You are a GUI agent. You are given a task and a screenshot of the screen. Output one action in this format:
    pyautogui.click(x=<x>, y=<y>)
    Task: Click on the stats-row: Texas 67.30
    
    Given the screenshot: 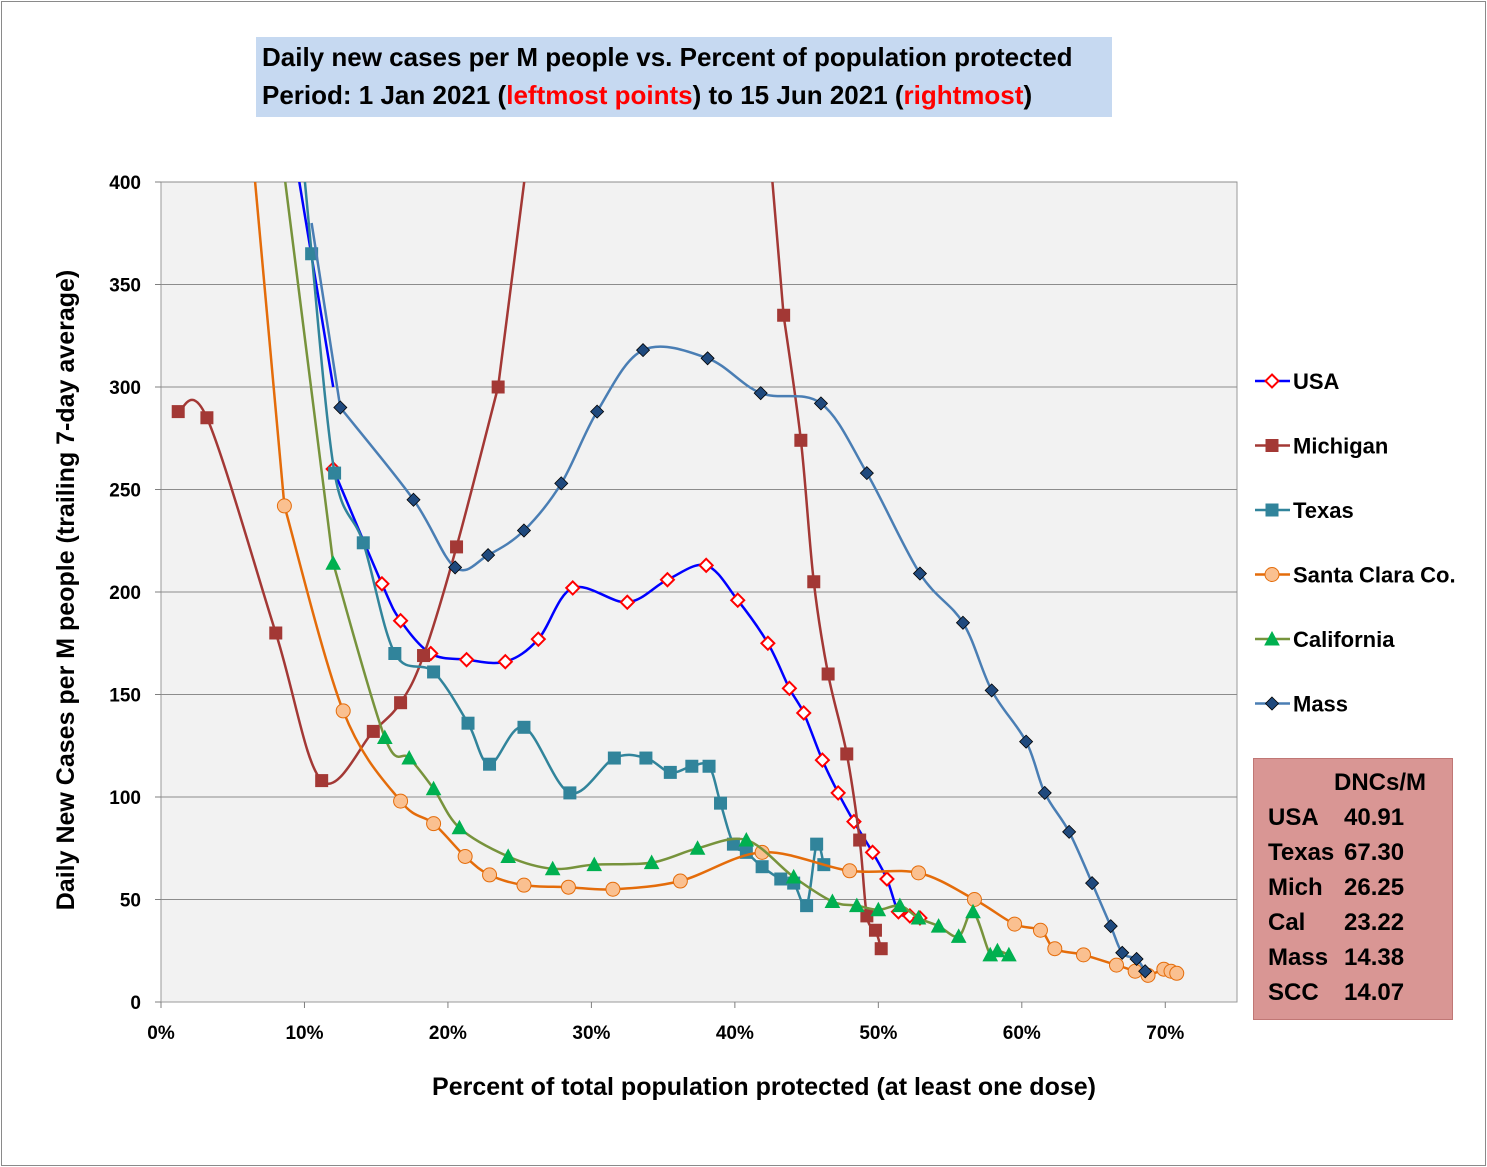 What is the action you would take?
    pyautogui.click(x=1336, y=853)
    